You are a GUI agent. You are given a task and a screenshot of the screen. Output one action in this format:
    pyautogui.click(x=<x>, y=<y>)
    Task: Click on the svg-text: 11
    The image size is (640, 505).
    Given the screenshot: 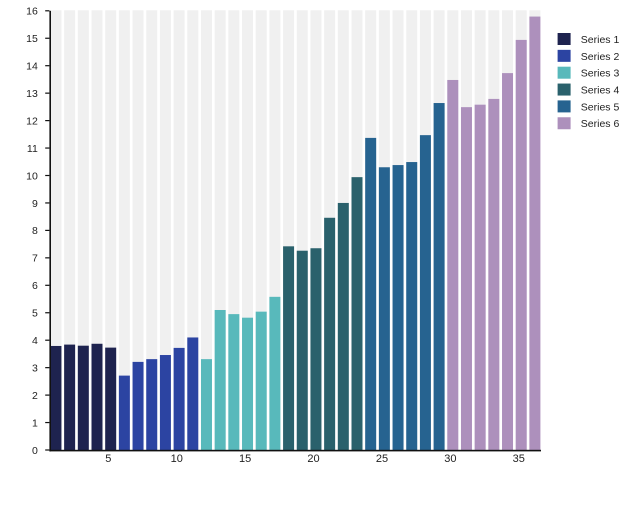 What is the action you would take?
    pyautogui.click(x=32, y=149)
    